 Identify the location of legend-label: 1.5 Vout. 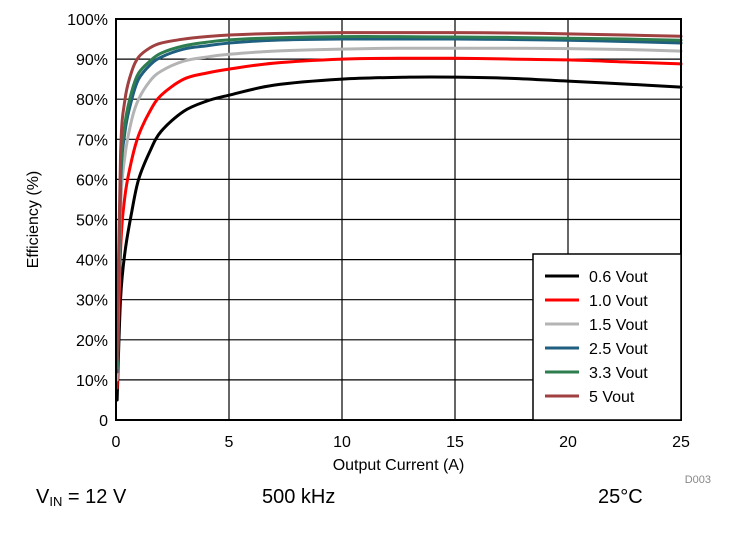
(618, 325).